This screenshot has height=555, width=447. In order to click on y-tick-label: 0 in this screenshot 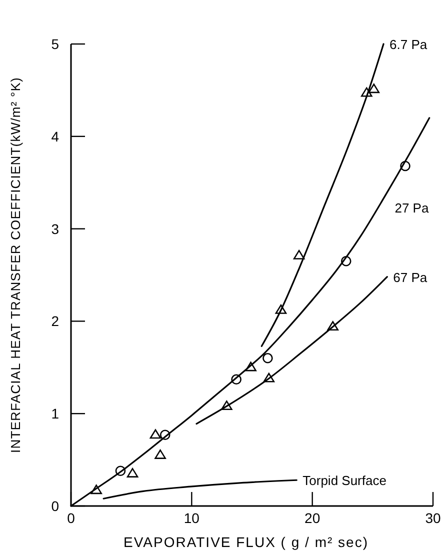, I will do `click(55, 506)`.